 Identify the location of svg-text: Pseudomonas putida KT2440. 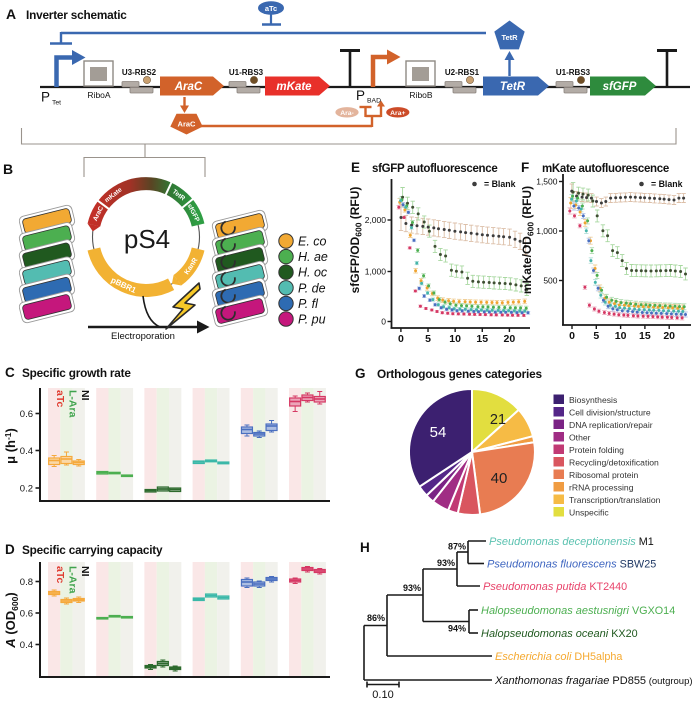
(555, 587).